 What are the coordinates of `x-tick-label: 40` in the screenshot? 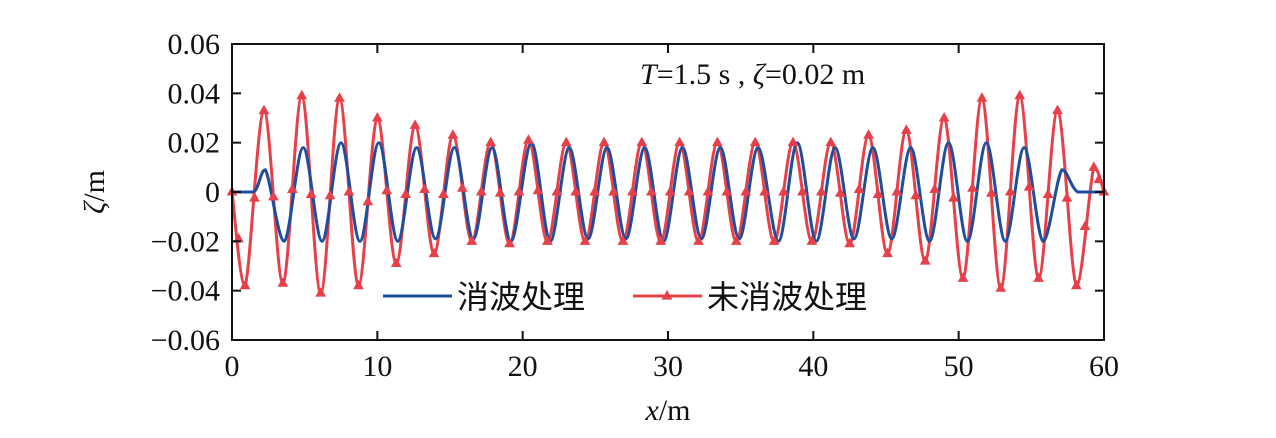 It's located at (813, 366).